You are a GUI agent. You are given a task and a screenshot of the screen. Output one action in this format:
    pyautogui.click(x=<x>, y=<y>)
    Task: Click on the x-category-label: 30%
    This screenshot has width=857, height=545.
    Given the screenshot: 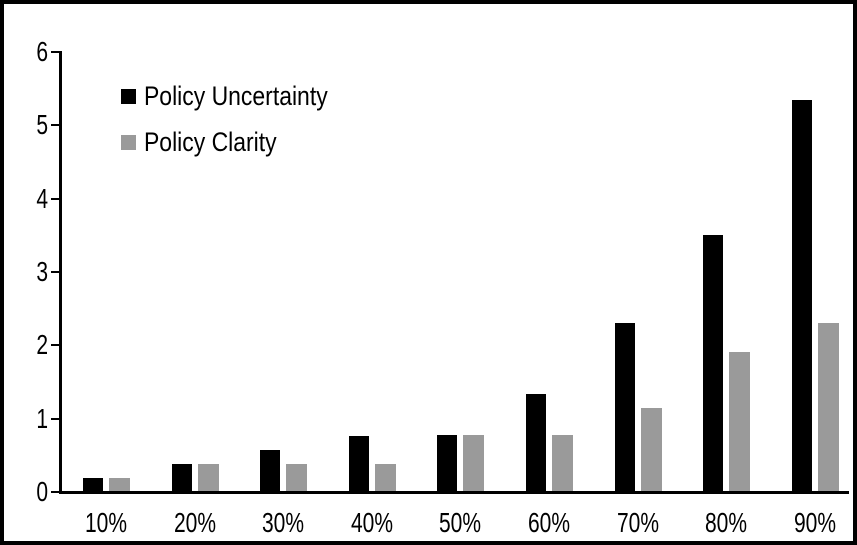 What is the action you would take?
    pyautogui.click(x=283, y=522)
    